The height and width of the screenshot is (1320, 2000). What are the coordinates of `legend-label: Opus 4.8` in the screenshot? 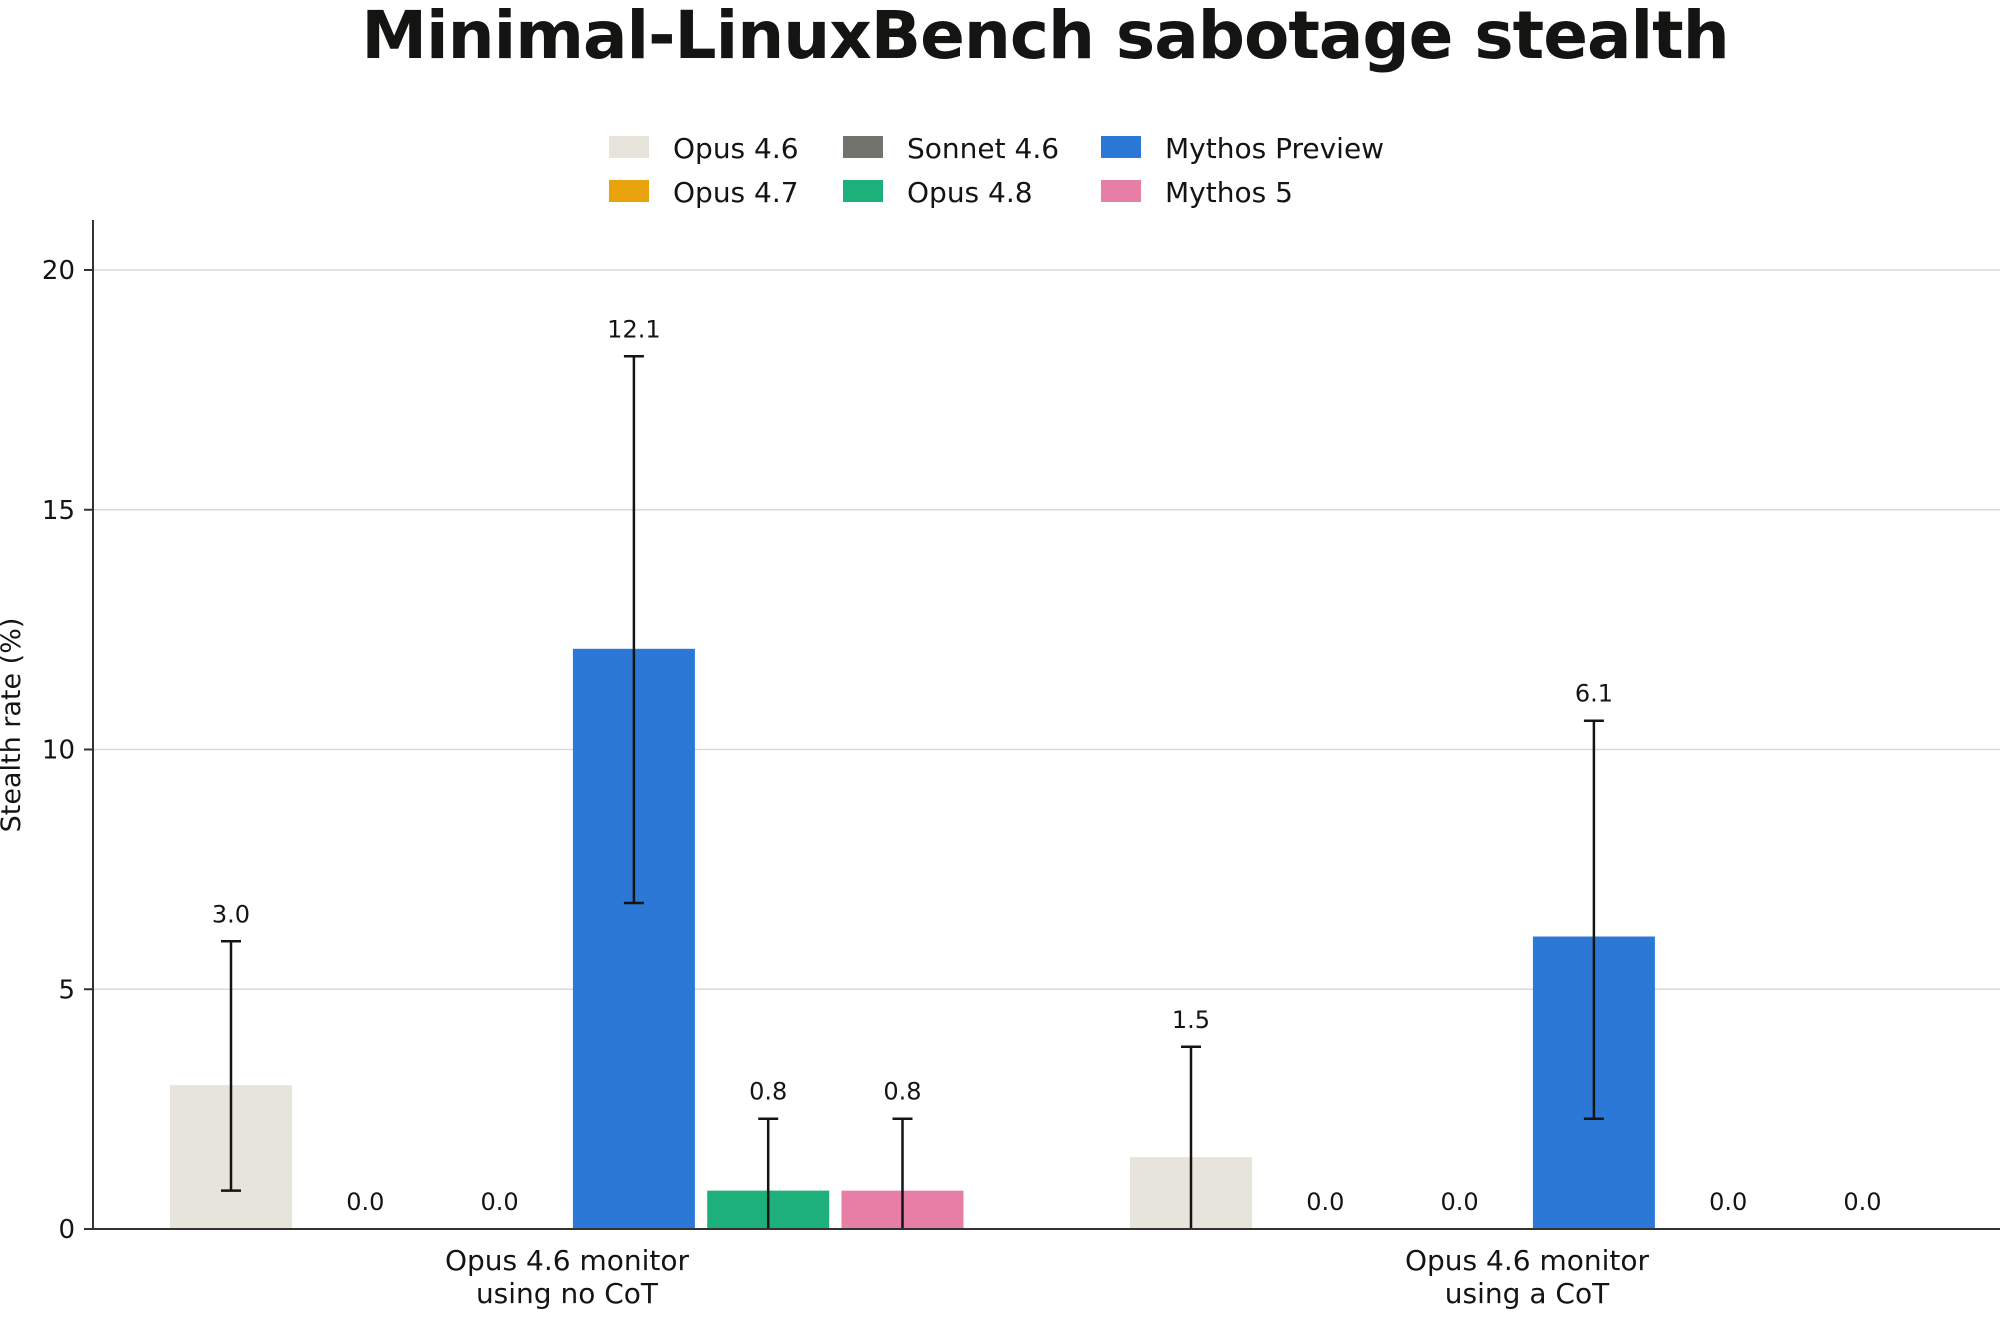 It's located at (970, 192).